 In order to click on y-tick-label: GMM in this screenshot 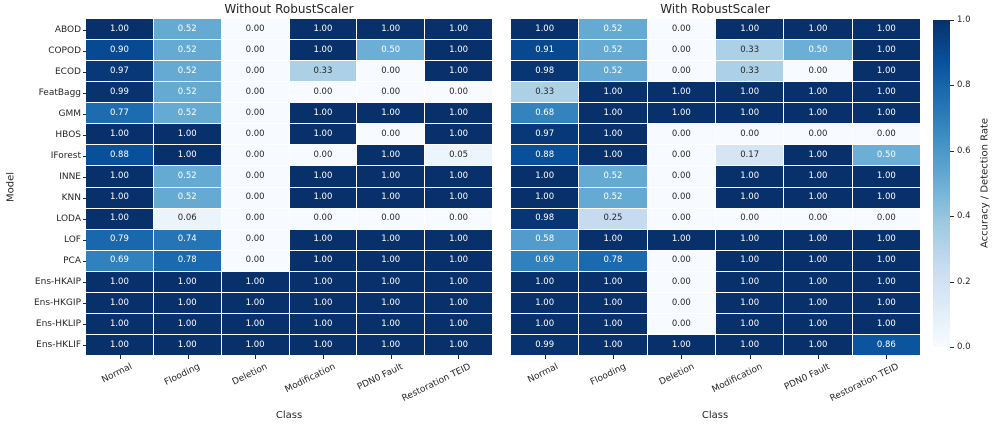, I will do `click(69, 113)`.